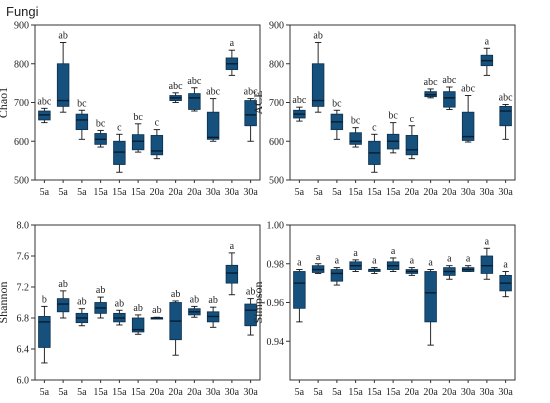 The image size is (550, 403). I want to click on shannon-box-7: ab, so click(157, 312).